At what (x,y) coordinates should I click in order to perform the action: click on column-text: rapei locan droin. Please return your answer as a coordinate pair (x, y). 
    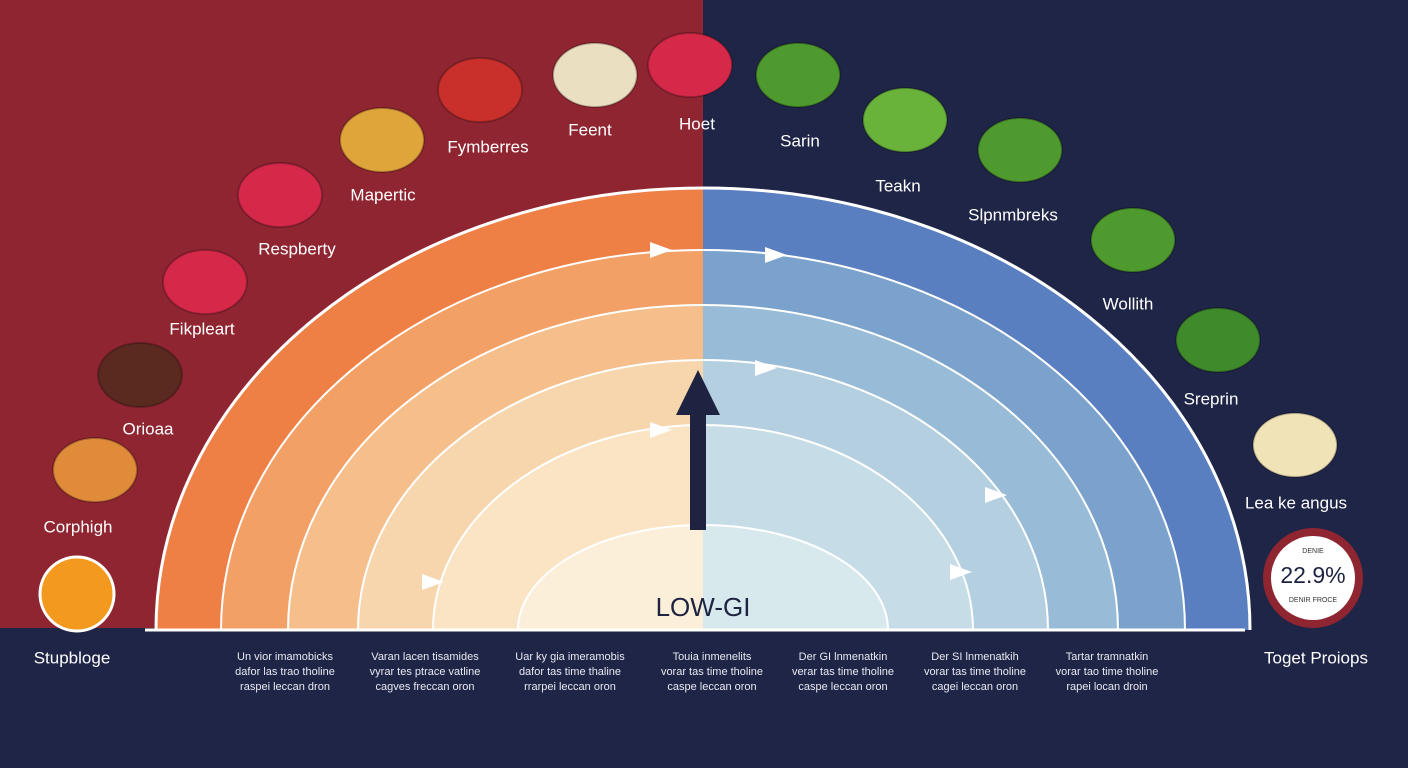
    Looking at the image, I should click on (1106, 687).